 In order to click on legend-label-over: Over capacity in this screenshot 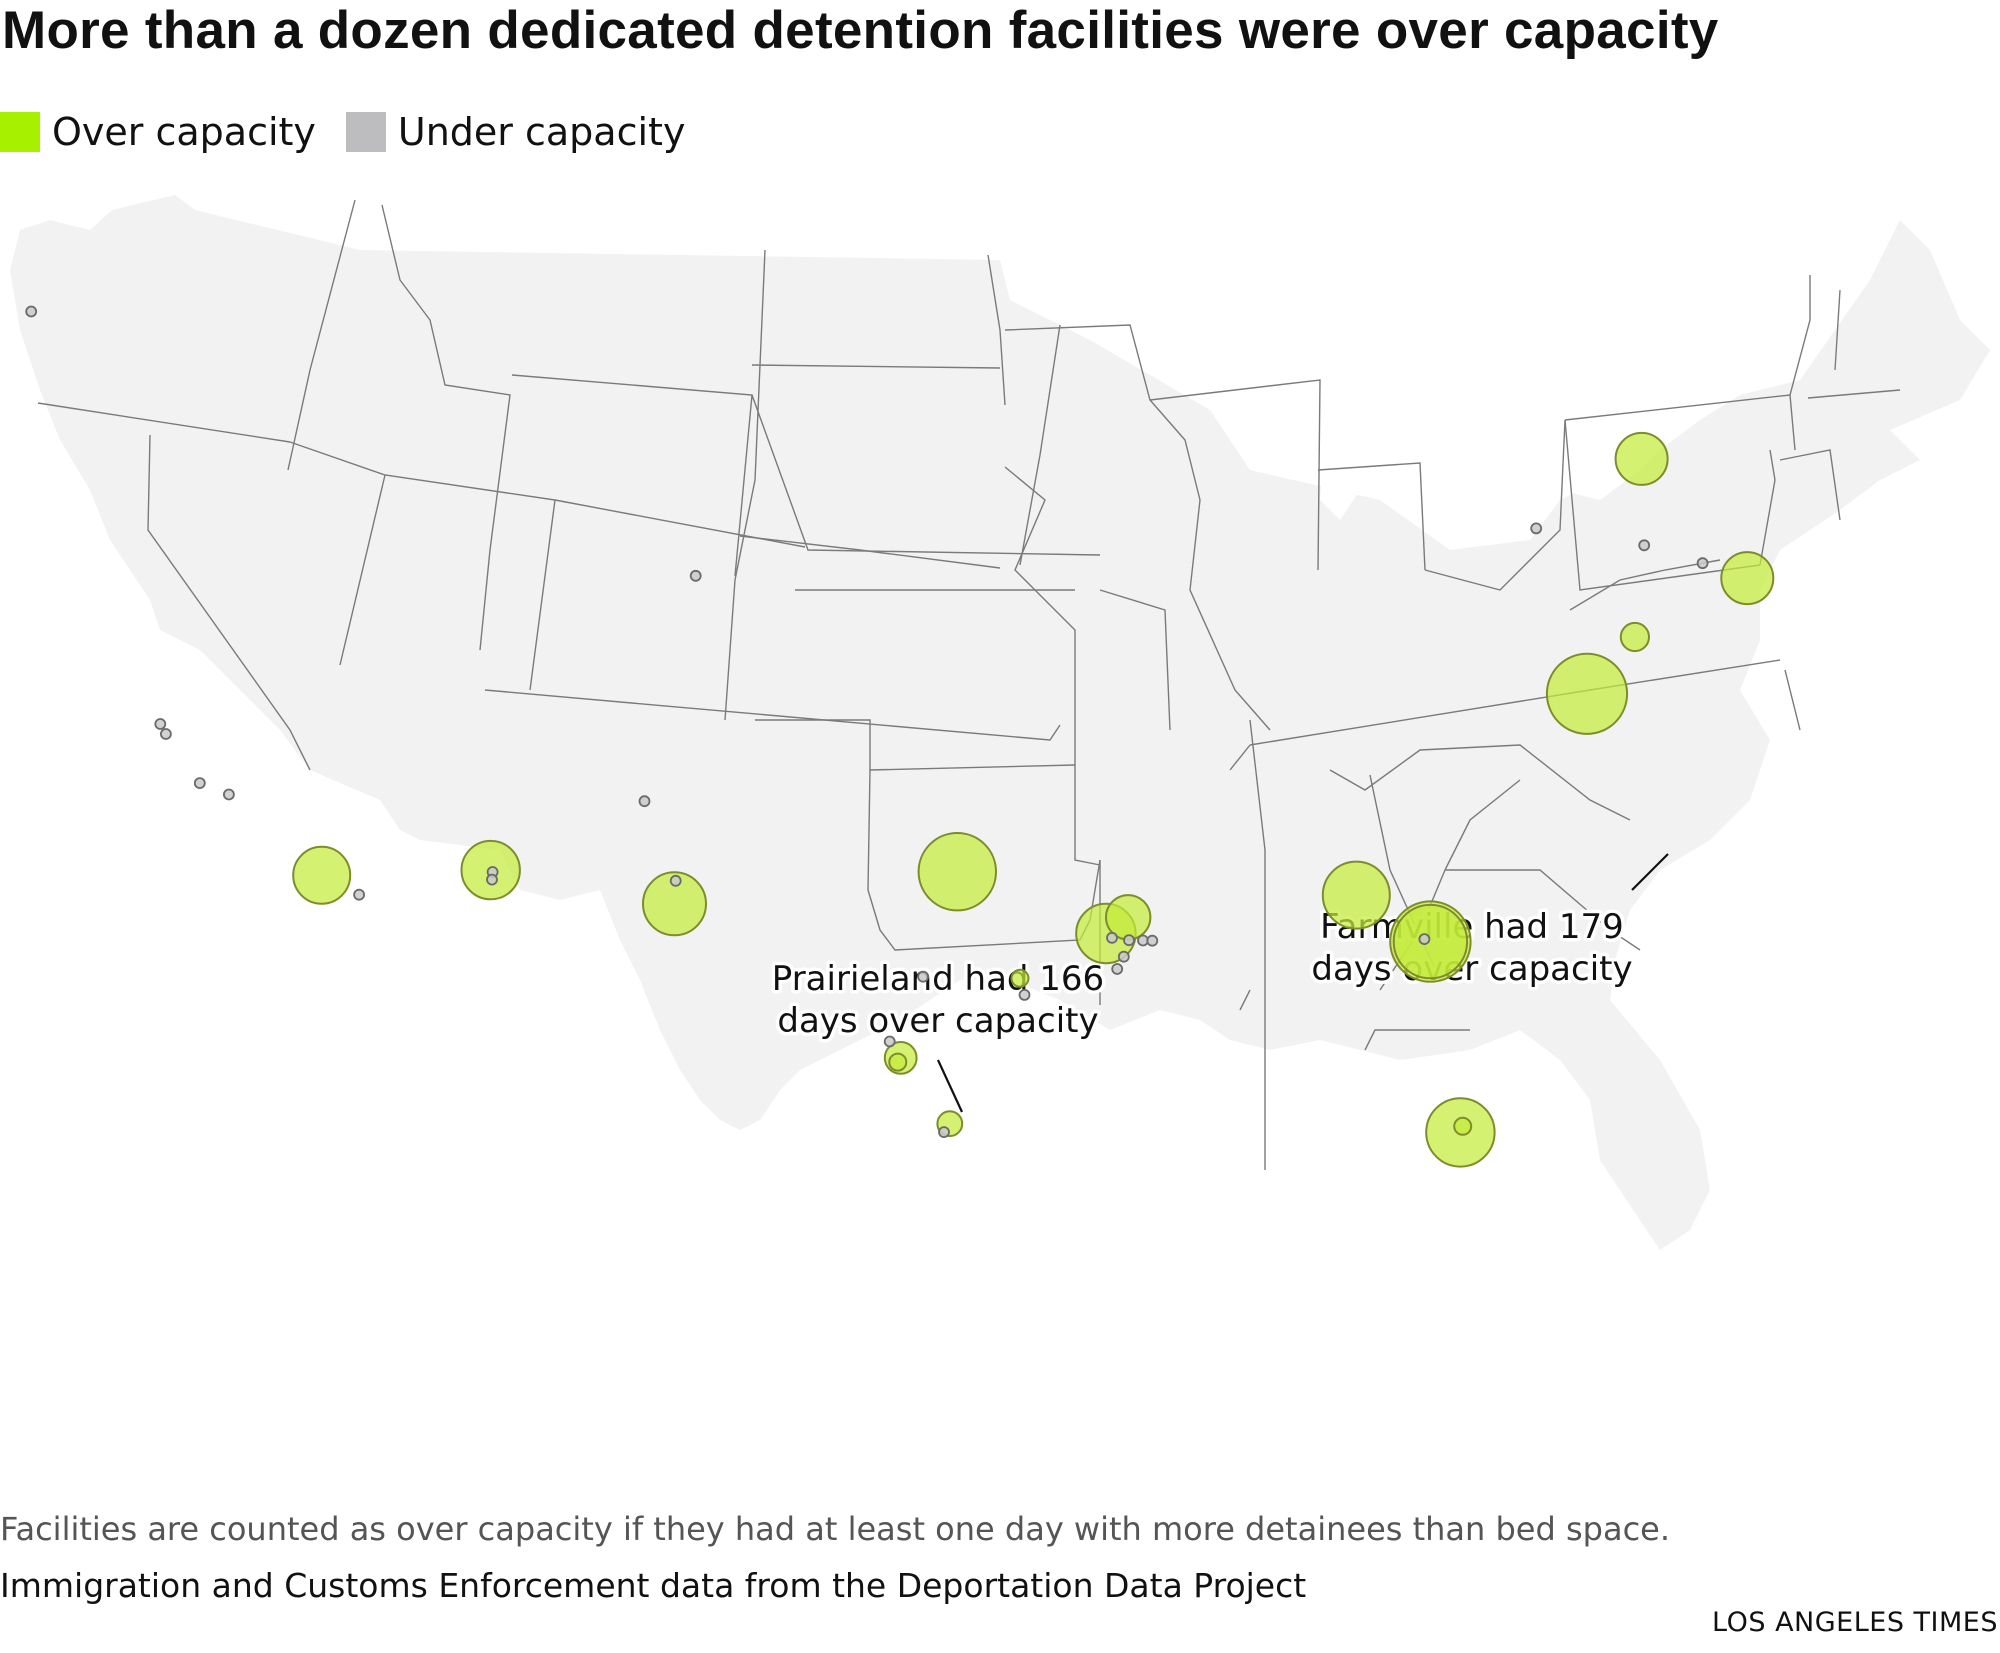, I will do `click(184, 132)`.